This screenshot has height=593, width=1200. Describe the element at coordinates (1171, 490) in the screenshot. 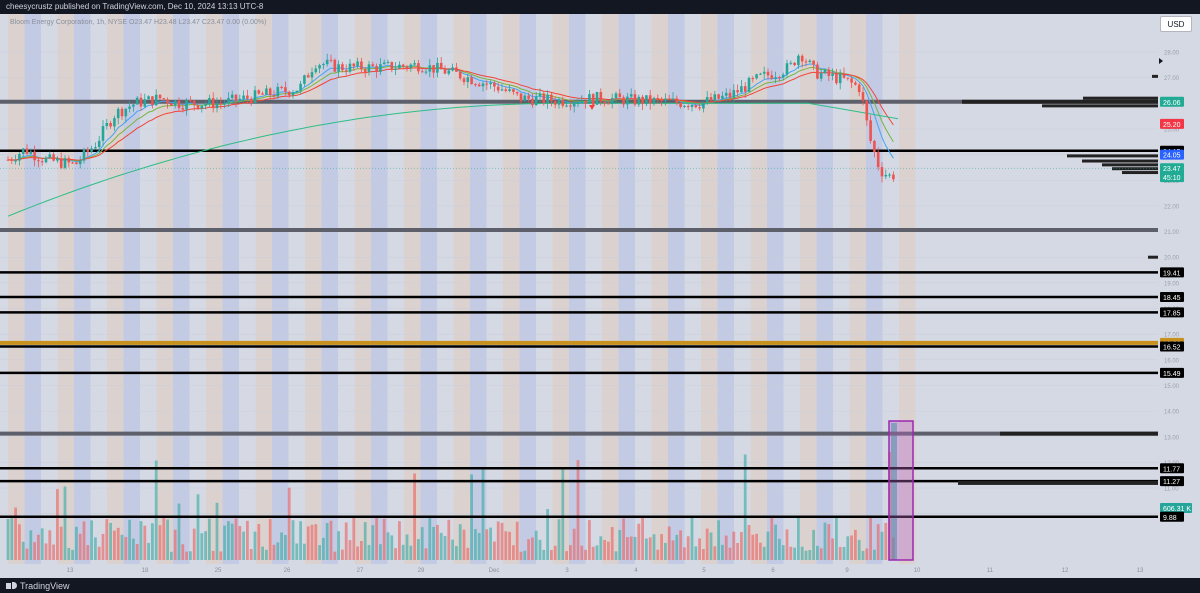

I see `y-tick-label: 11.00` at that location.